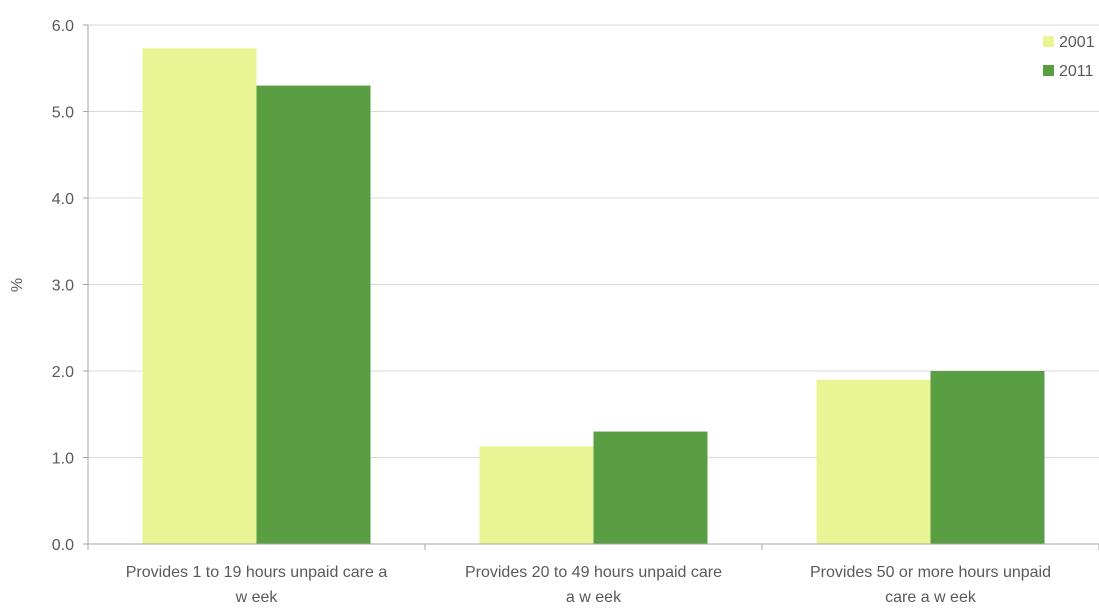 This screenshot has width=1099, height=608. I want to click on y-tick-label: 5.0, so click(63, 113).